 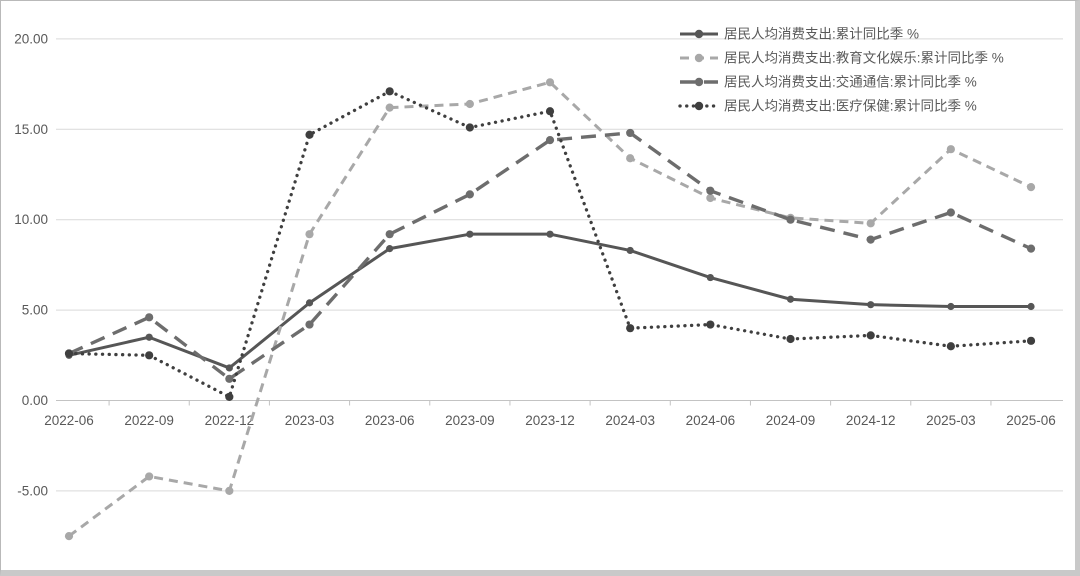 What do you see at coordinates (864, 58) in the screenshot?
I see `legend-label: 居民人均消费支出:教育文化娱乐:累计同比季 %` at bounding box center [864, 58].